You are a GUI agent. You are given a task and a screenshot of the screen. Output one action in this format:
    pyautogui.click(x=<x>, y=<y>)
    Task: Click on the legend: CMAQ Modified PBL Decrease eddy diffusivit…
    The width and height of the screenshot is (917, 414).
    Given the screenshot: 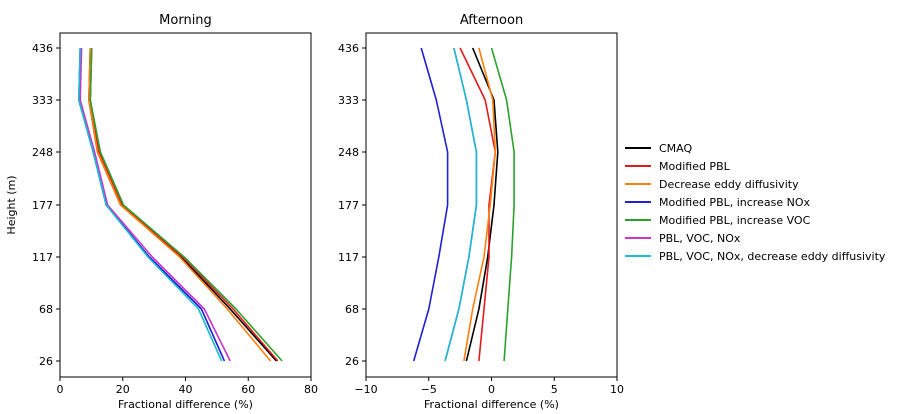 What is the action you would take?
    pyautogui.click(x=755, y=202)
    